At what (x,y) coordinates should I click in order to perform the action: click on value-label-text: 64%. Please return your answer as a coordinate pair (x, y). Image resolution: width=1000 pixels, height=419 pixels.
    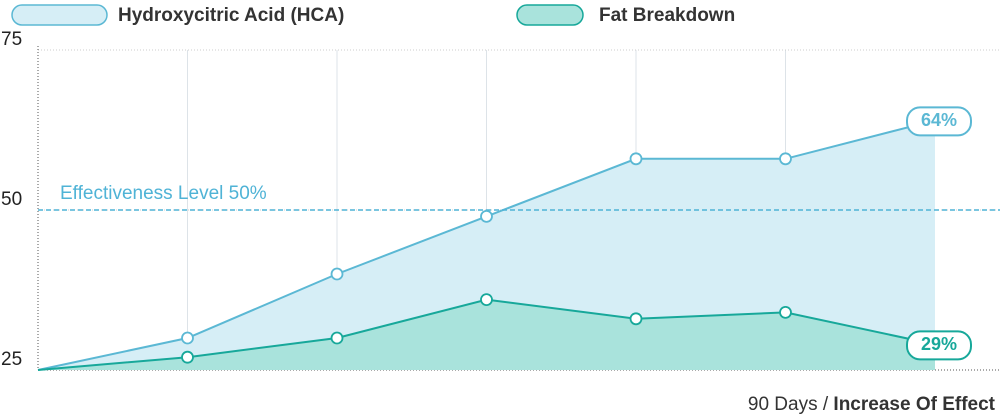
    Looking at the image, I should click on (939, 120).